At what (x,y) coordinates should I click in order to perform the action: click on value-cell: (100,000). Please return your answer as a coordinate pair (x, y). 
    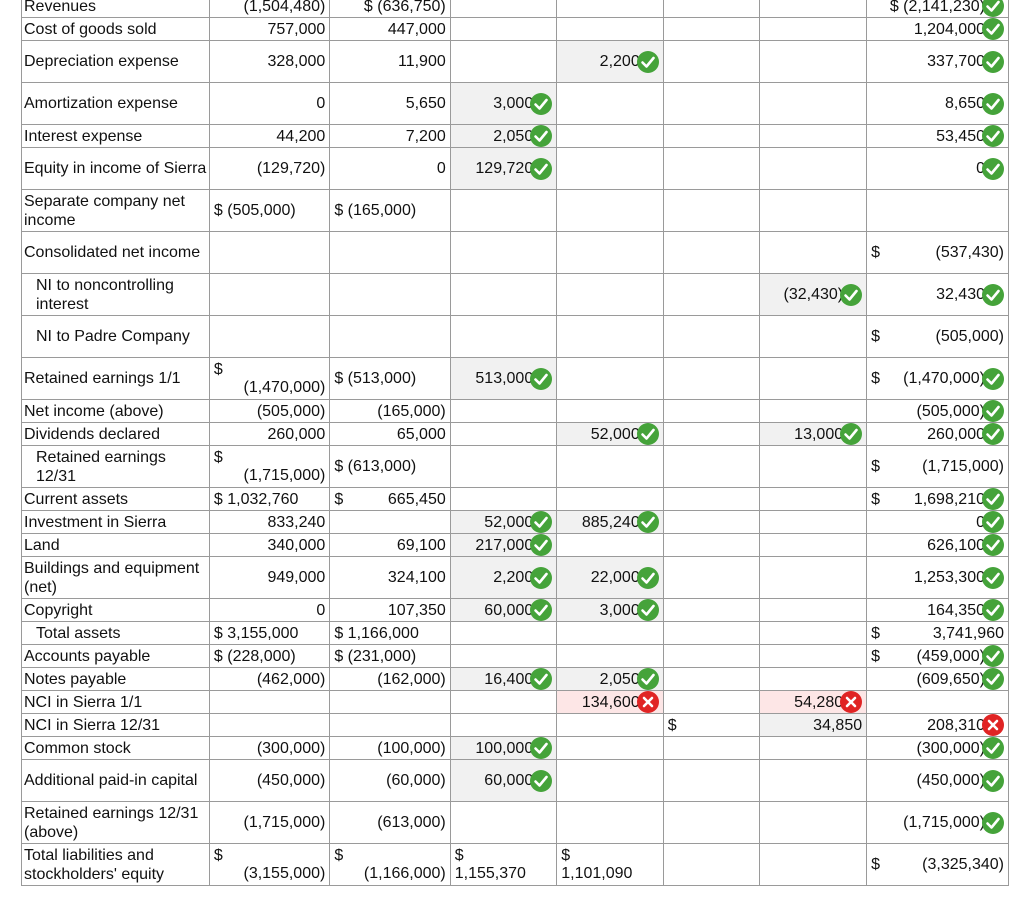
    Looking at the image, I should click on (390, 748).